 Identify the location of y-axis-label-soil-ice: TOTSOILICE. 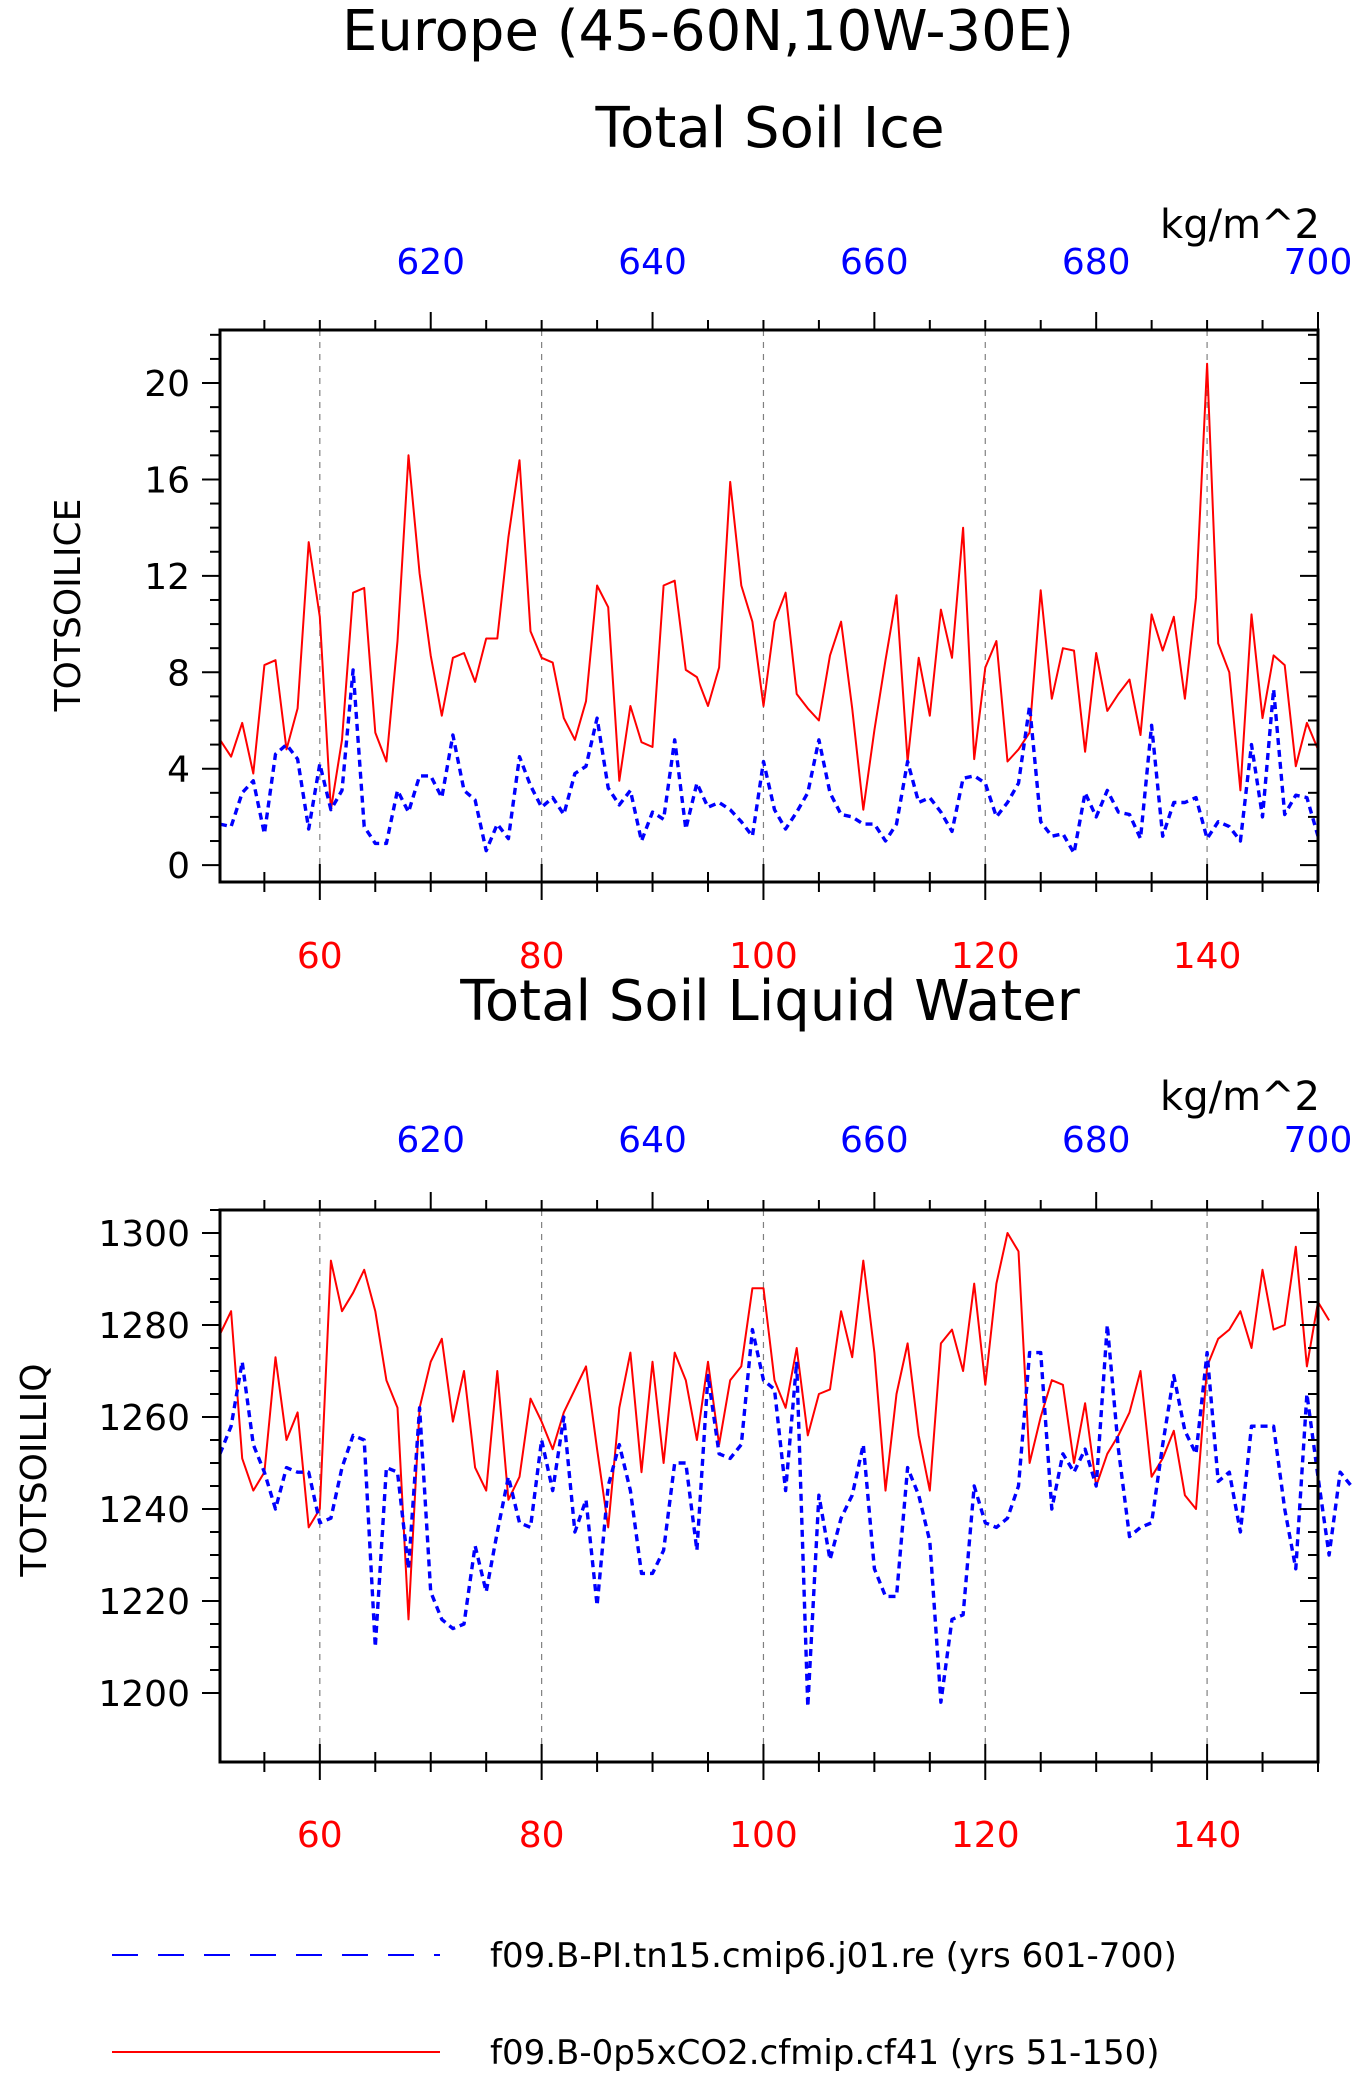
(68, 606).